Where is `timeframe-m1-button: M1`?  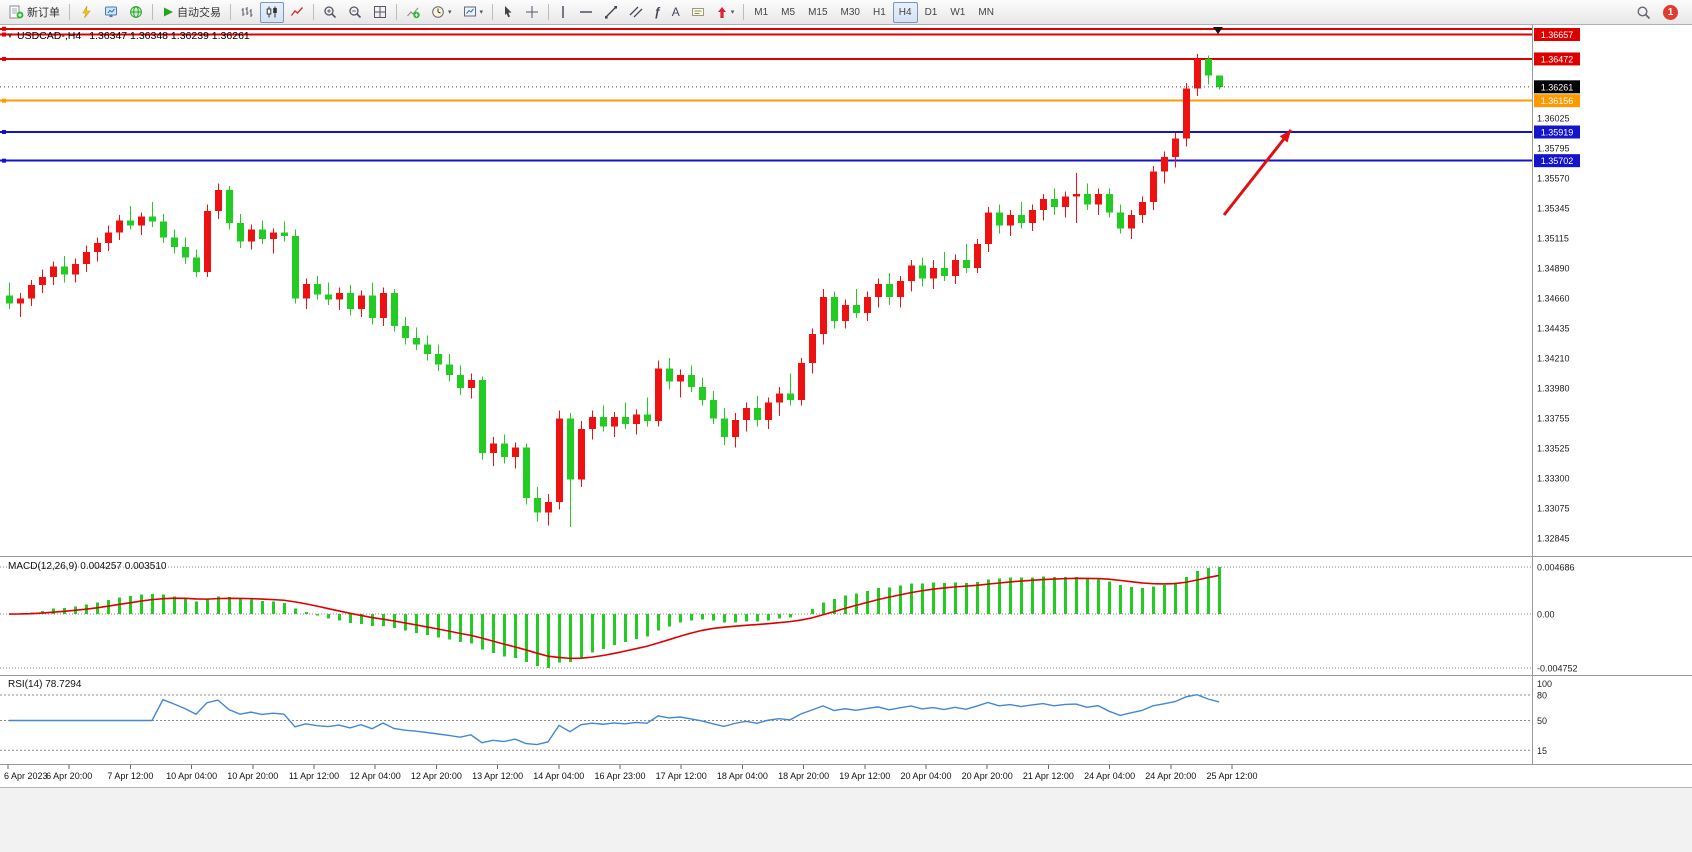 timeframe-m1-button: M1 is located at coordinates (761, 12).